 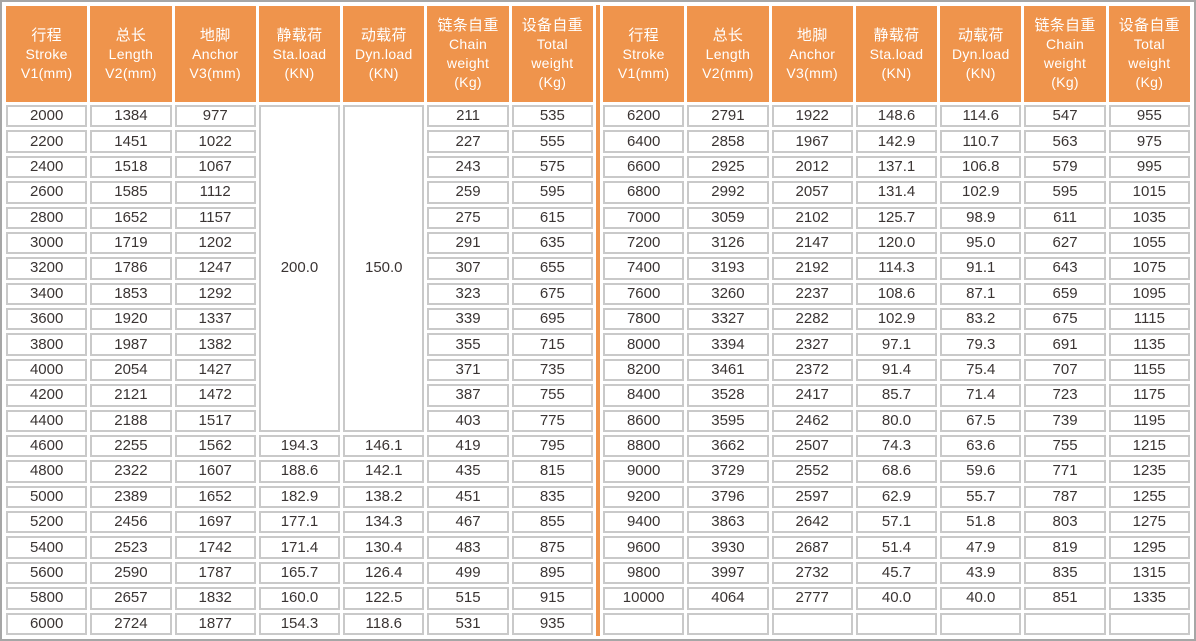 What do you see at coordinates (644, 598) in the screenshot?
I see `table-cell: 10000` at bounding box center [644, 598].